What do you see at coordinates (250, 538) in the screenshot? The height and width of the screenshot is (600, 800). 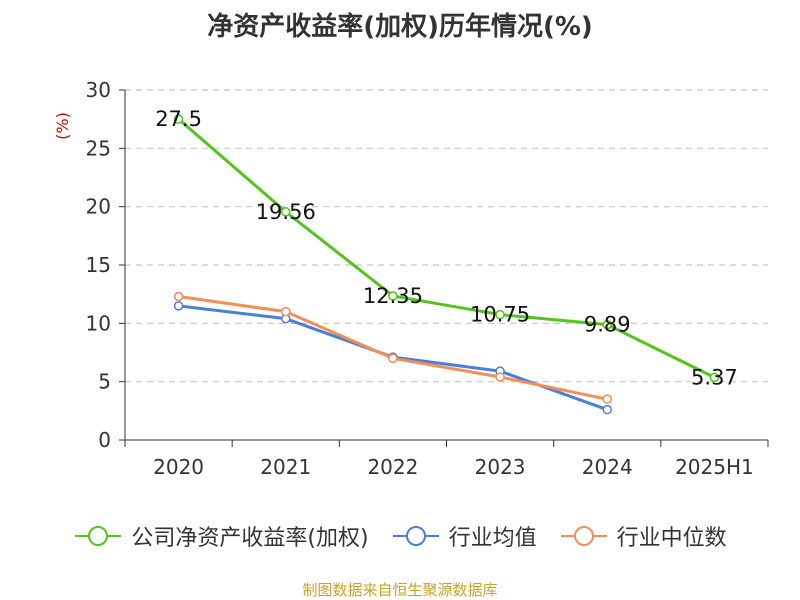 I see `legend-label-company-roe: 公司净资产收益率(加权)` at bounding box center [250, 538].